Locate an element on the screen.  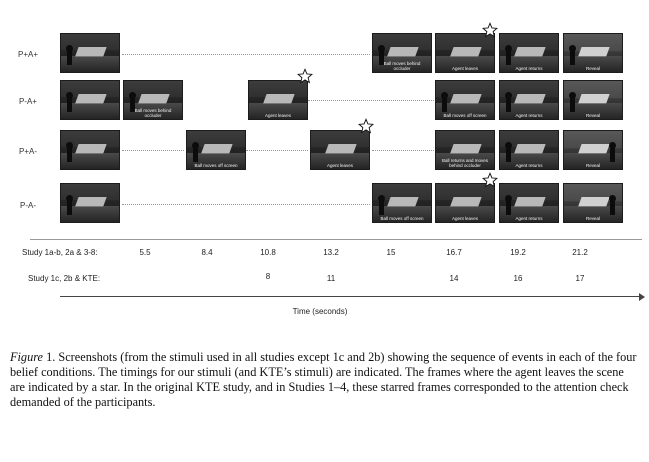
condition-label-p-minus-a-plus: P-A+ is located at coordinates (27, 101).